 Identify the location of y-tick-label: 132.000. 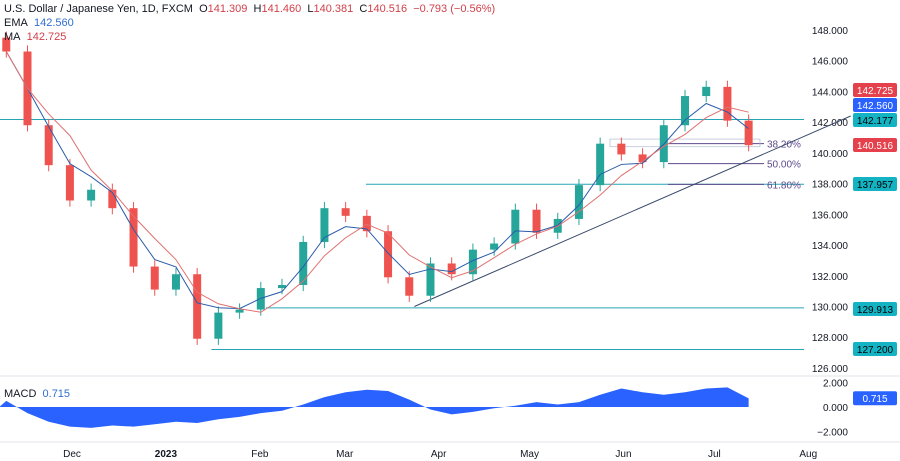
(830, 277).